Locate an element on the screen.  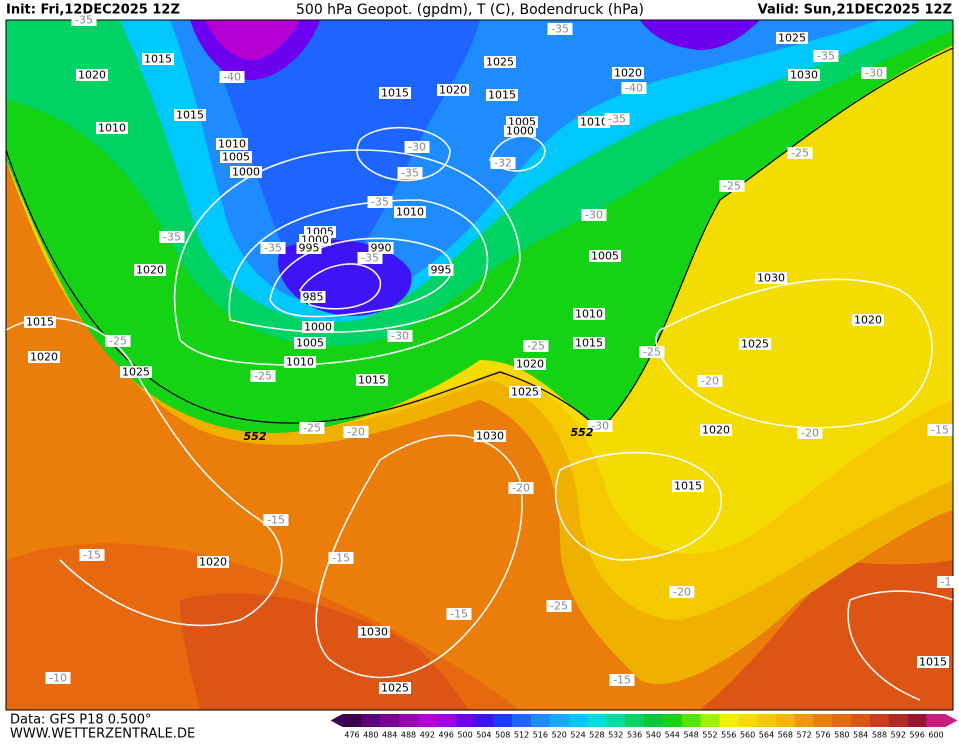
colorbar-label: 588 is located at coordinates (879, 735).